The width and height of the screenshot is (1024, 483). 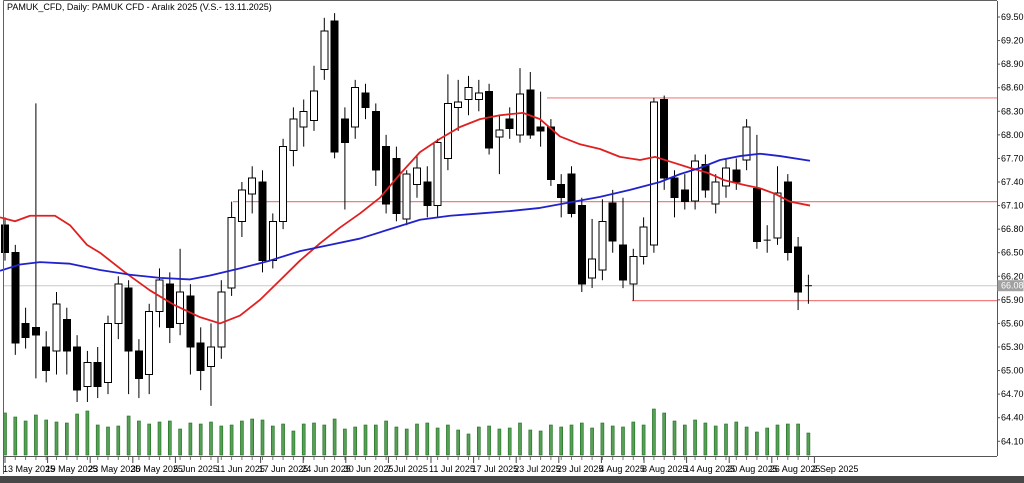 I want to click on date-label: 29 Jul 2025, so click(x=580, y=469).